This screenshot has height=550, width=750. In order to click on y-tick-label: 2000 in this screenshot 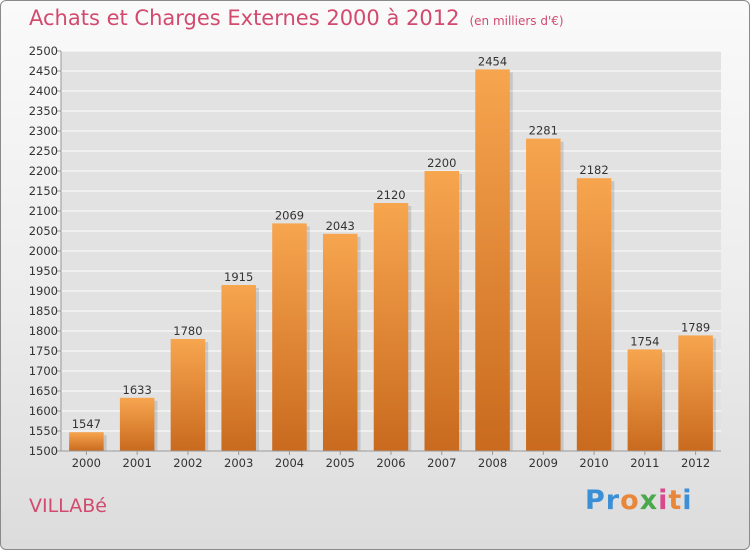, I will do `click(43, 251)`.